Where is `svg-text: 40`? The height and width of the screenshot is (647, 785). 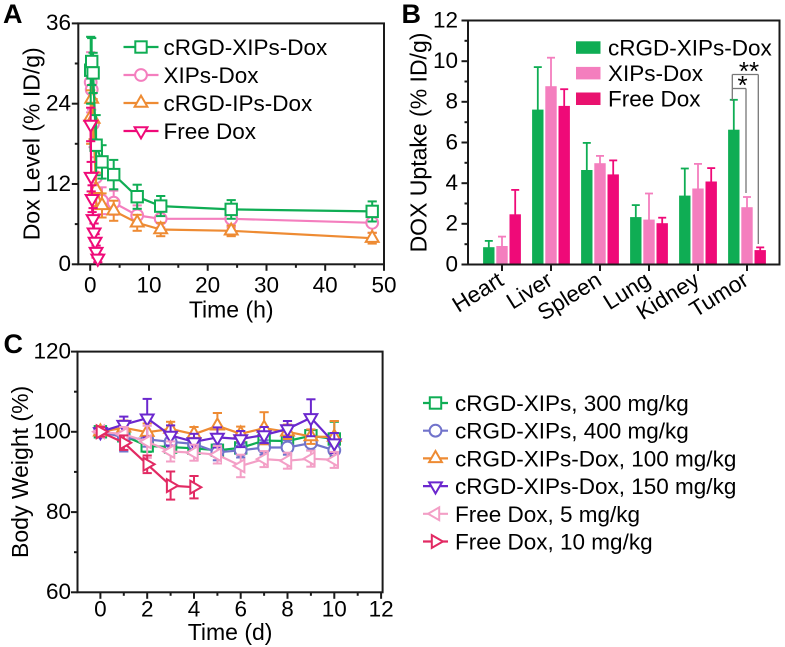 svg-text: 40 is located at coordinates (325, 284).